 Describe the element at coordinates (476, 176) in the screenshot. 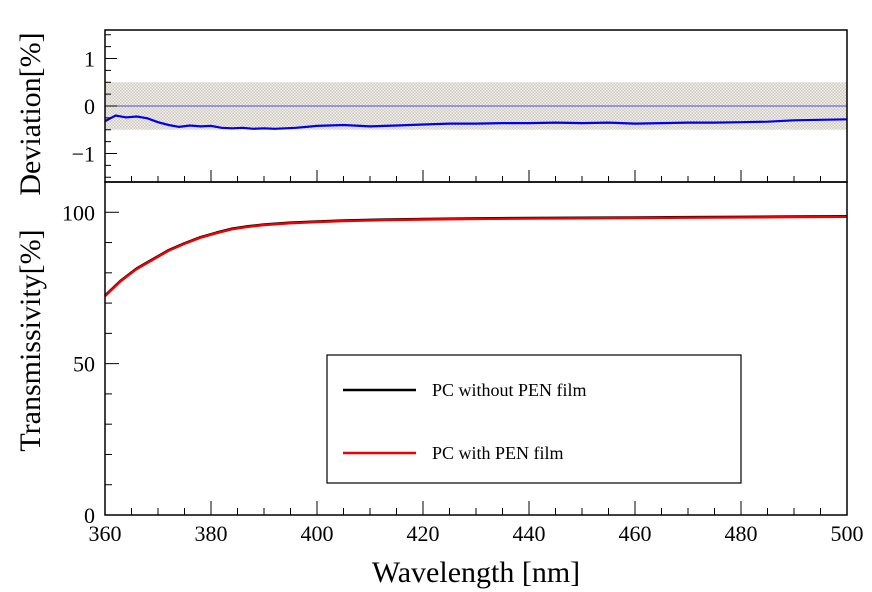

I see `deviation-x-ticks` at that location.